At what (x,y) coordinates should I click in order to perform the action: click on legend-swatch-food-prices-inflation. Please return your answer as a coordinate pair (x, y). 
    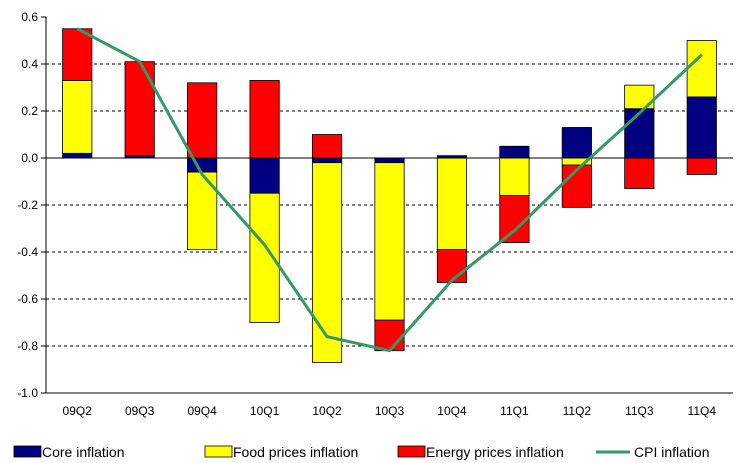
    Looking at the image, I should click on (218, 451).